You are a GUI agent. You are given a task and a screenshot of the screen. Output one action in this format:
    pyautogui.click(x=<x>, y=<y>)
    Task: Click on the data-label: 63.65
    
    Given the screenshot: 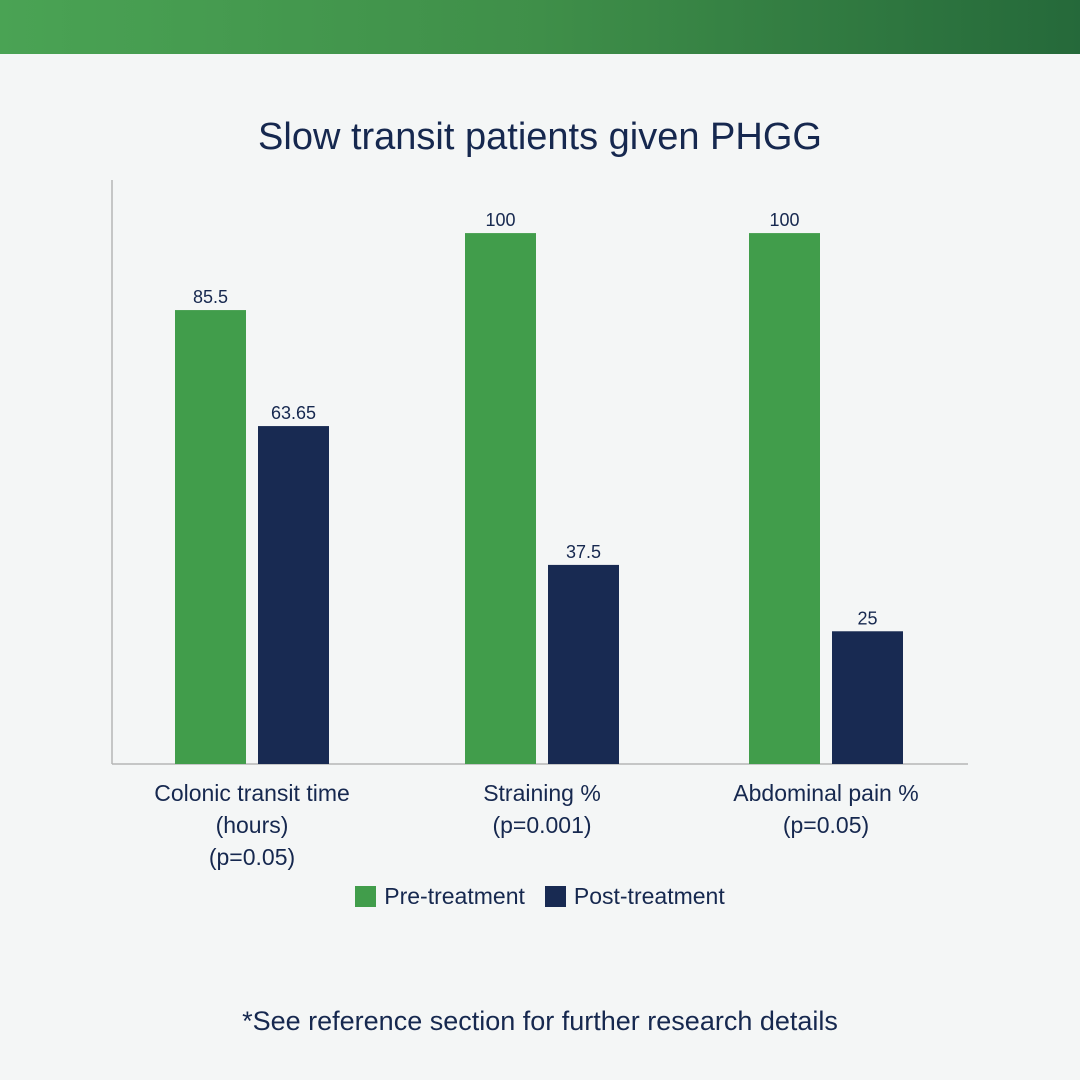 What is the action you would take?
    pyautogui.click(x=293, y=413)
    